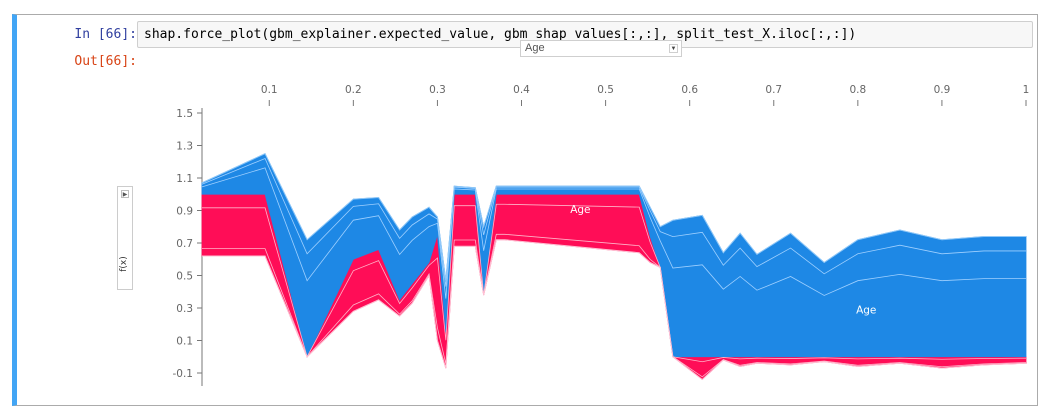 The height and width of the screenshot is (410, 1050). I want to click on x-tick-label: 0.6, so click(689, 90).